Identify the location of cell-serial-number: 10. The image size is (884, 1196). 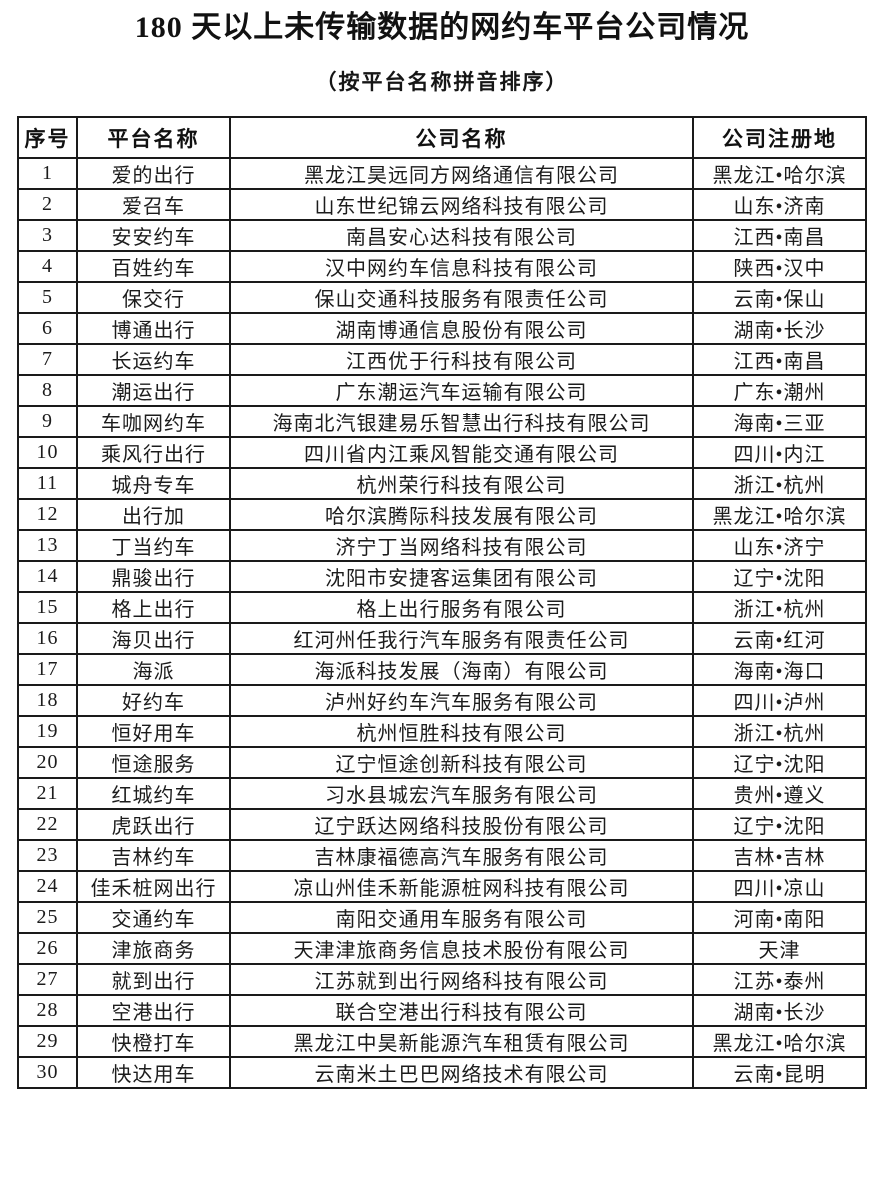
(47, 452).